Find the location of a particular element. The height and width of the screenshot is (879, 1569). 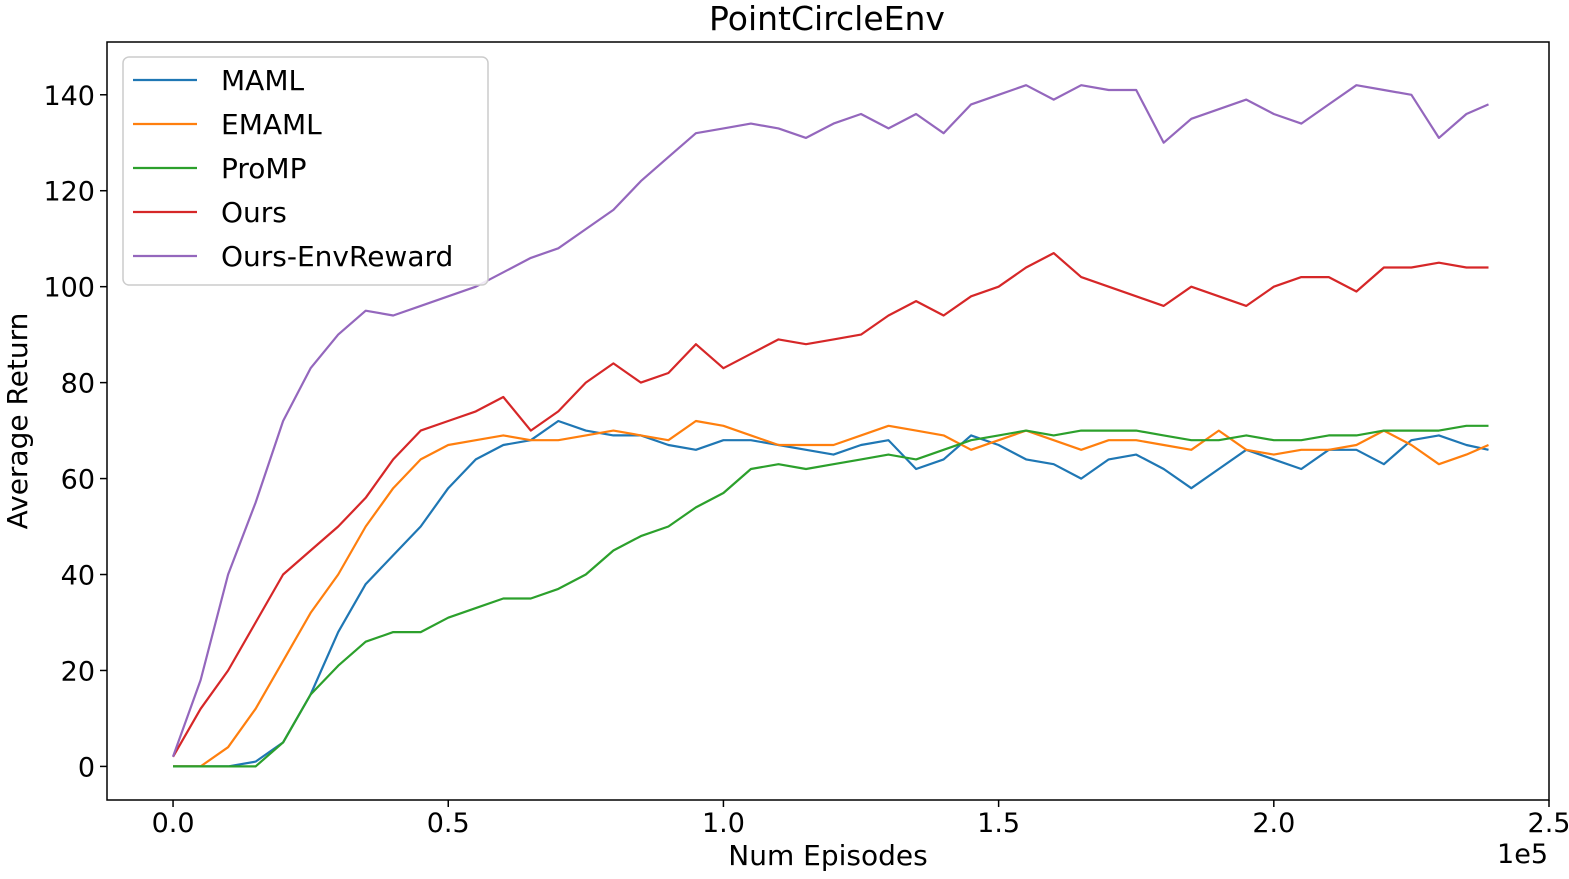

y-tick-label: 60 is located at coordinates (78, 480).